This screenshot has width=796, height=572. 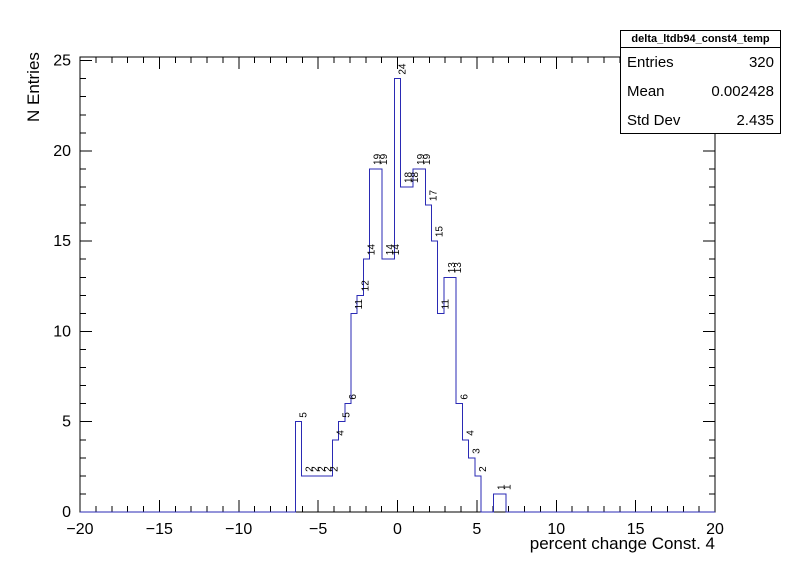 What do you see at coordinates (622, 543) in the screenshot?
I see `x-axis-title: percent change Const. 4` at bounding box center [622, 543].